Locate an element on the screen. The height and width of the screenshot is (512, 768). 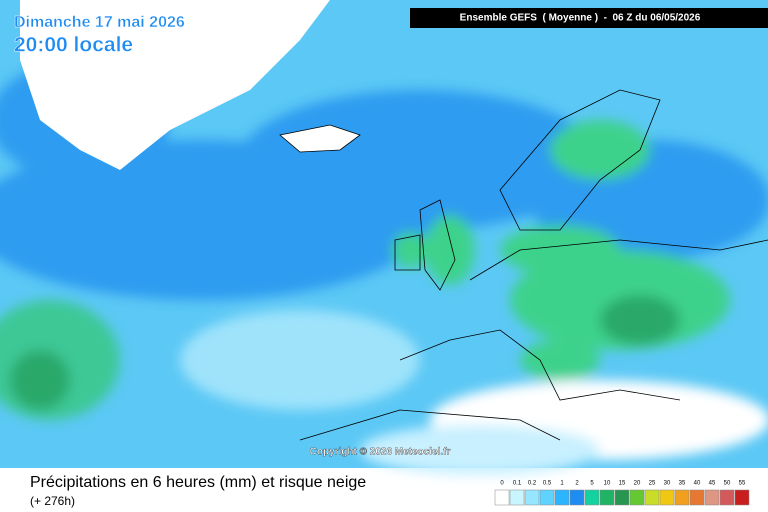
legend-label: 55 is located at coordinates (742, 484).